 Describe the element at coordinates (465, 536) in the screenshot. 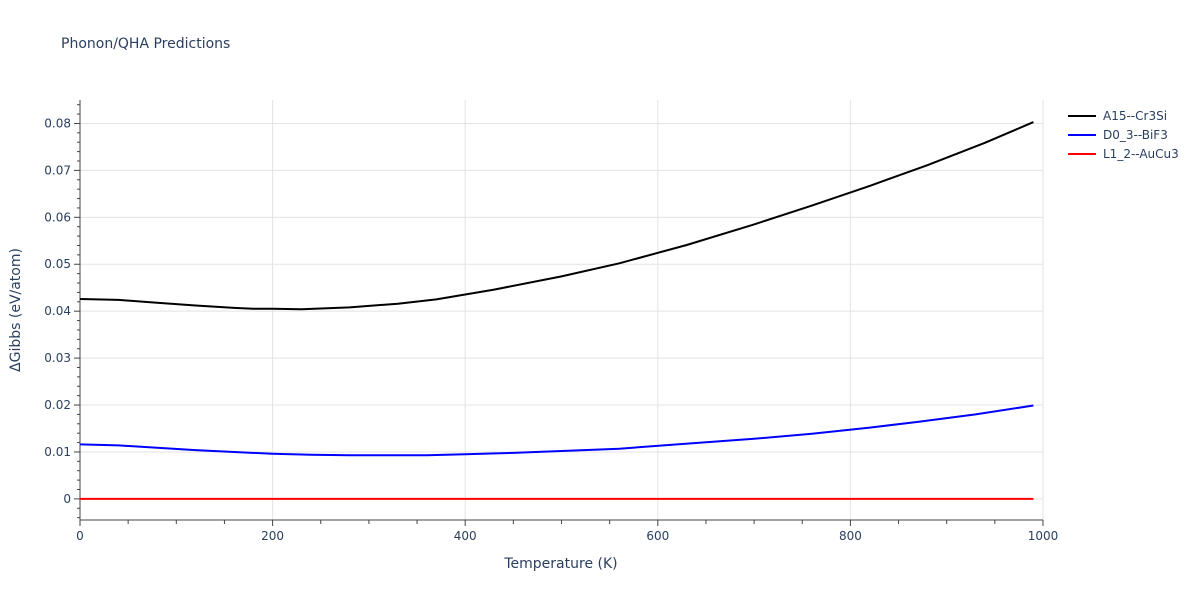

I see `x-tick-label: 400` at that location.